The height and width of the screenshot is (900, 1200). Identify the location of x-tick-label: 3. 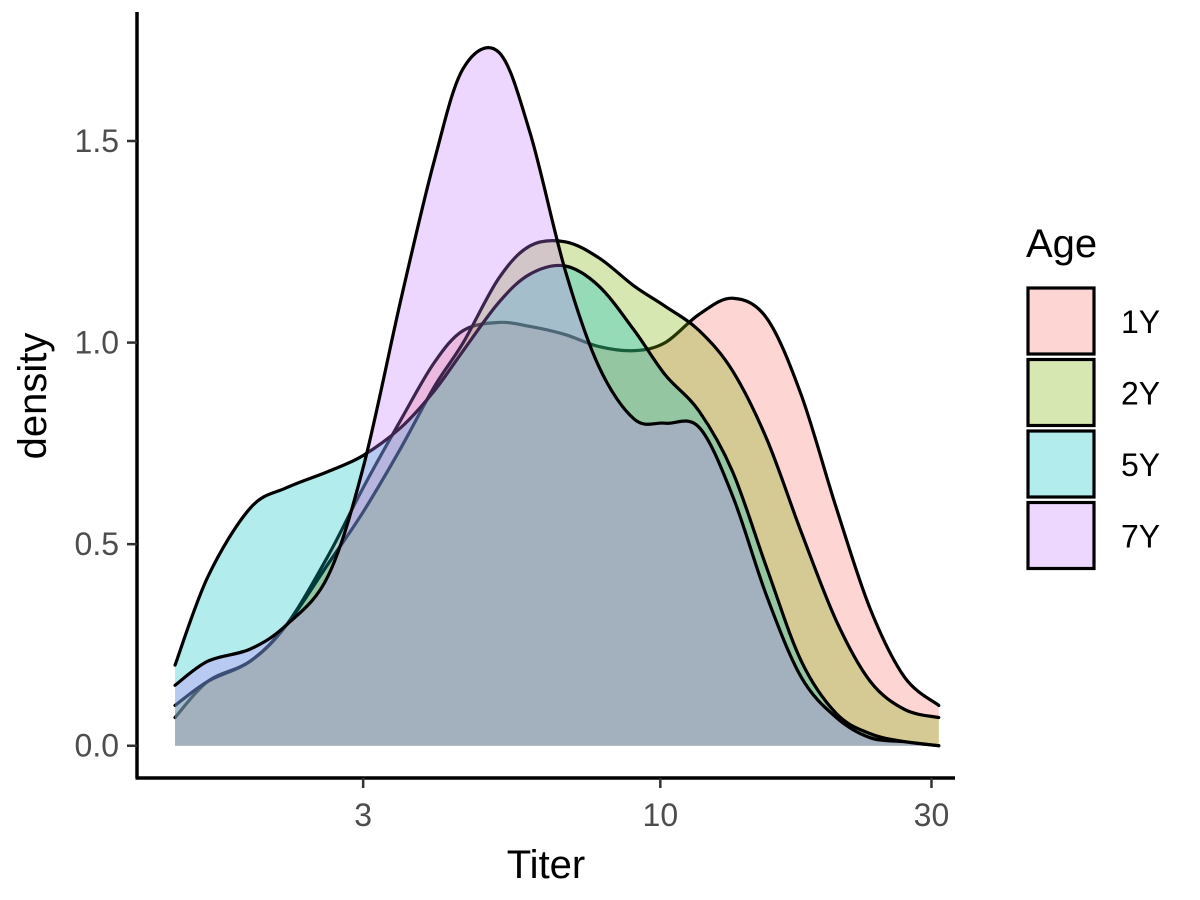
(363, 815).